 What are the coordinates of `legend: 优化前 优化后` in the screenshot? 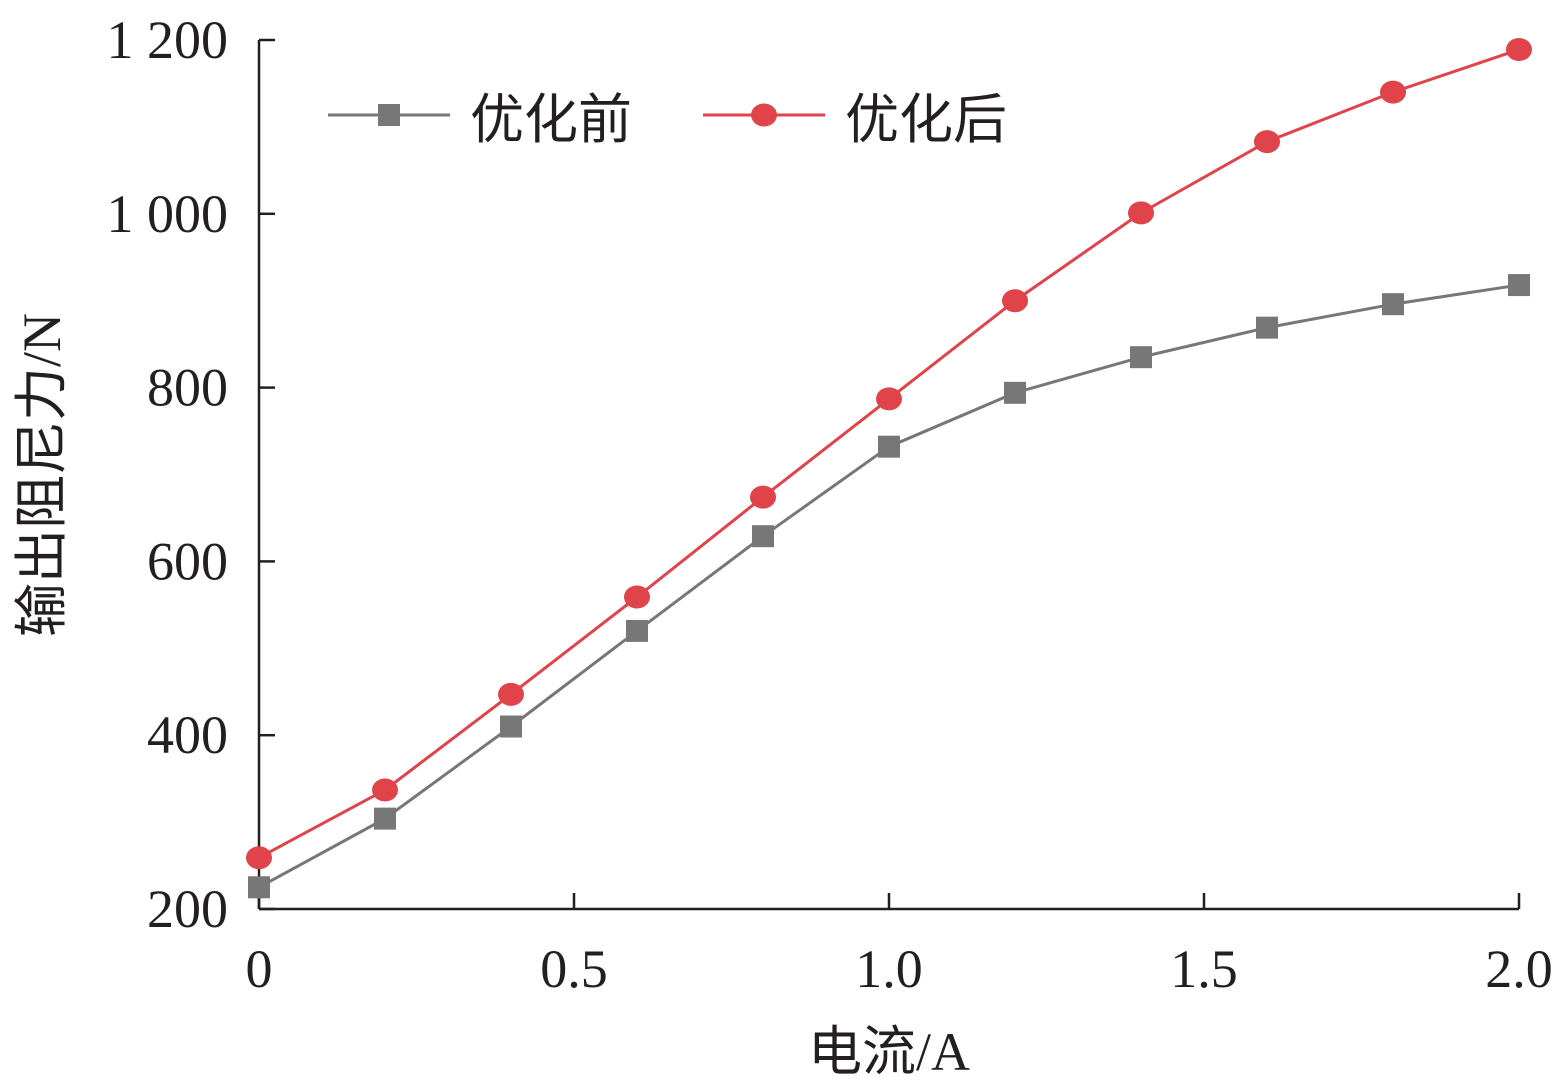 It's located at (667, 120).